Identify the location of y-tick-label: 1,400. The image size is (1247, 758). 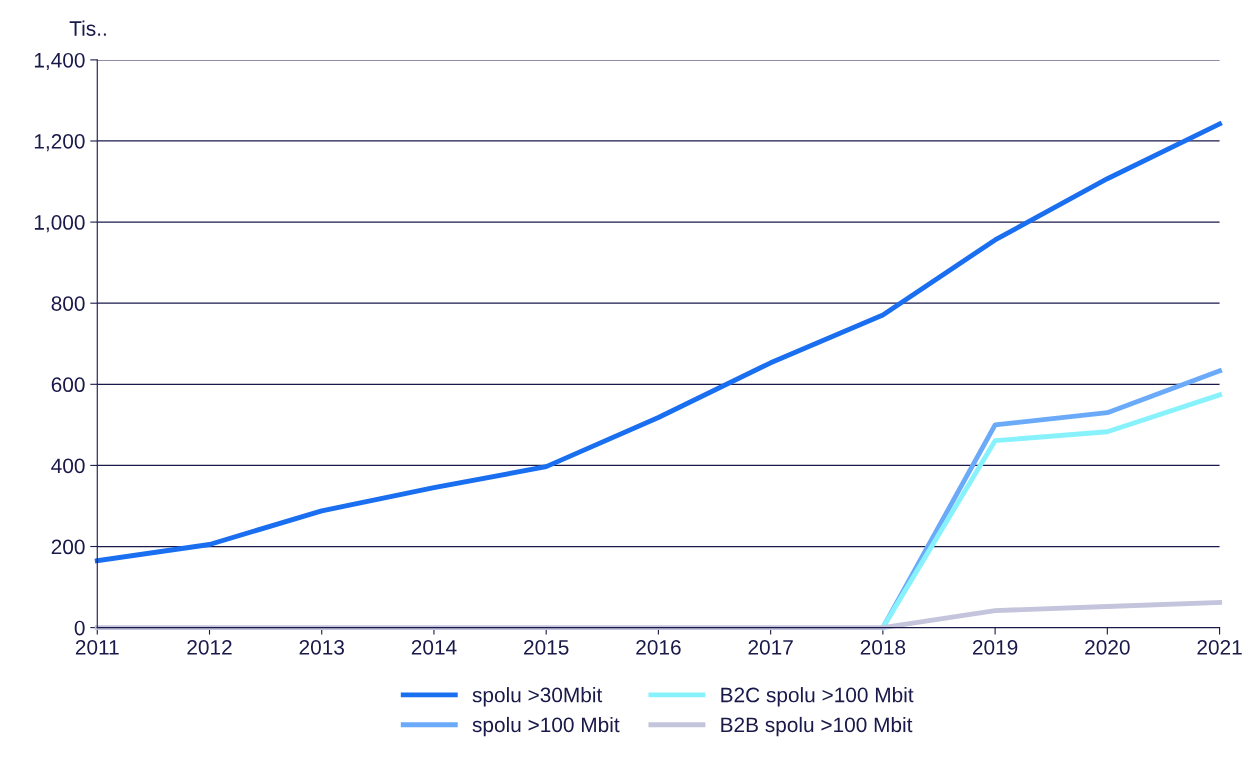
(59, 61).